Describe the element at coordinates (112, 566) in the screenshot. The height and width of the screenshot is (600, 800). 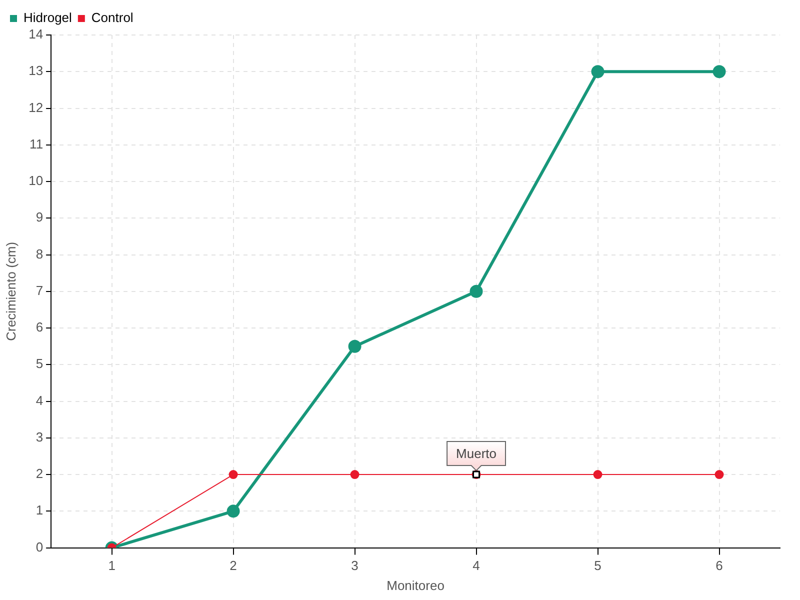
I see `x-tick-label: 1` at that location.